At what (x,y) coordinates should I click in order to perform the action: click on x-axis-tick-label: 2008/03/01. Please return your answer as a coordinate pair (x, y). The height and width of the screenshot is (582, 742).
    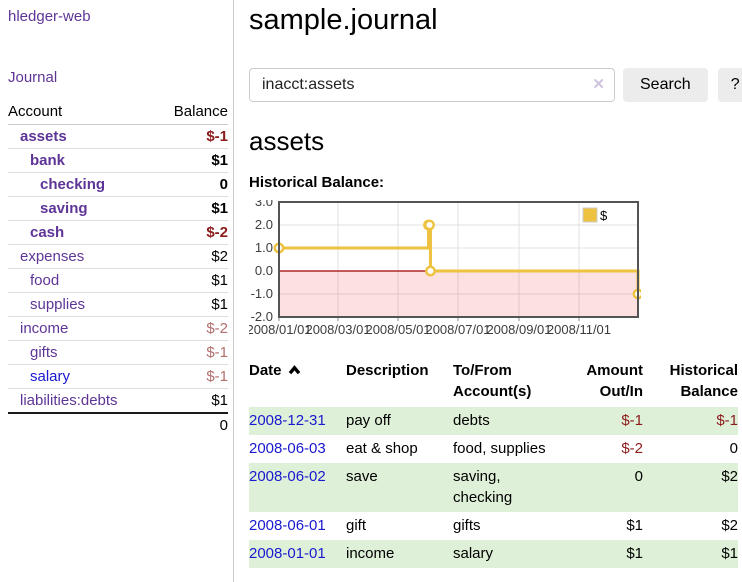
    Looking at the image, I should click on (337, 329).